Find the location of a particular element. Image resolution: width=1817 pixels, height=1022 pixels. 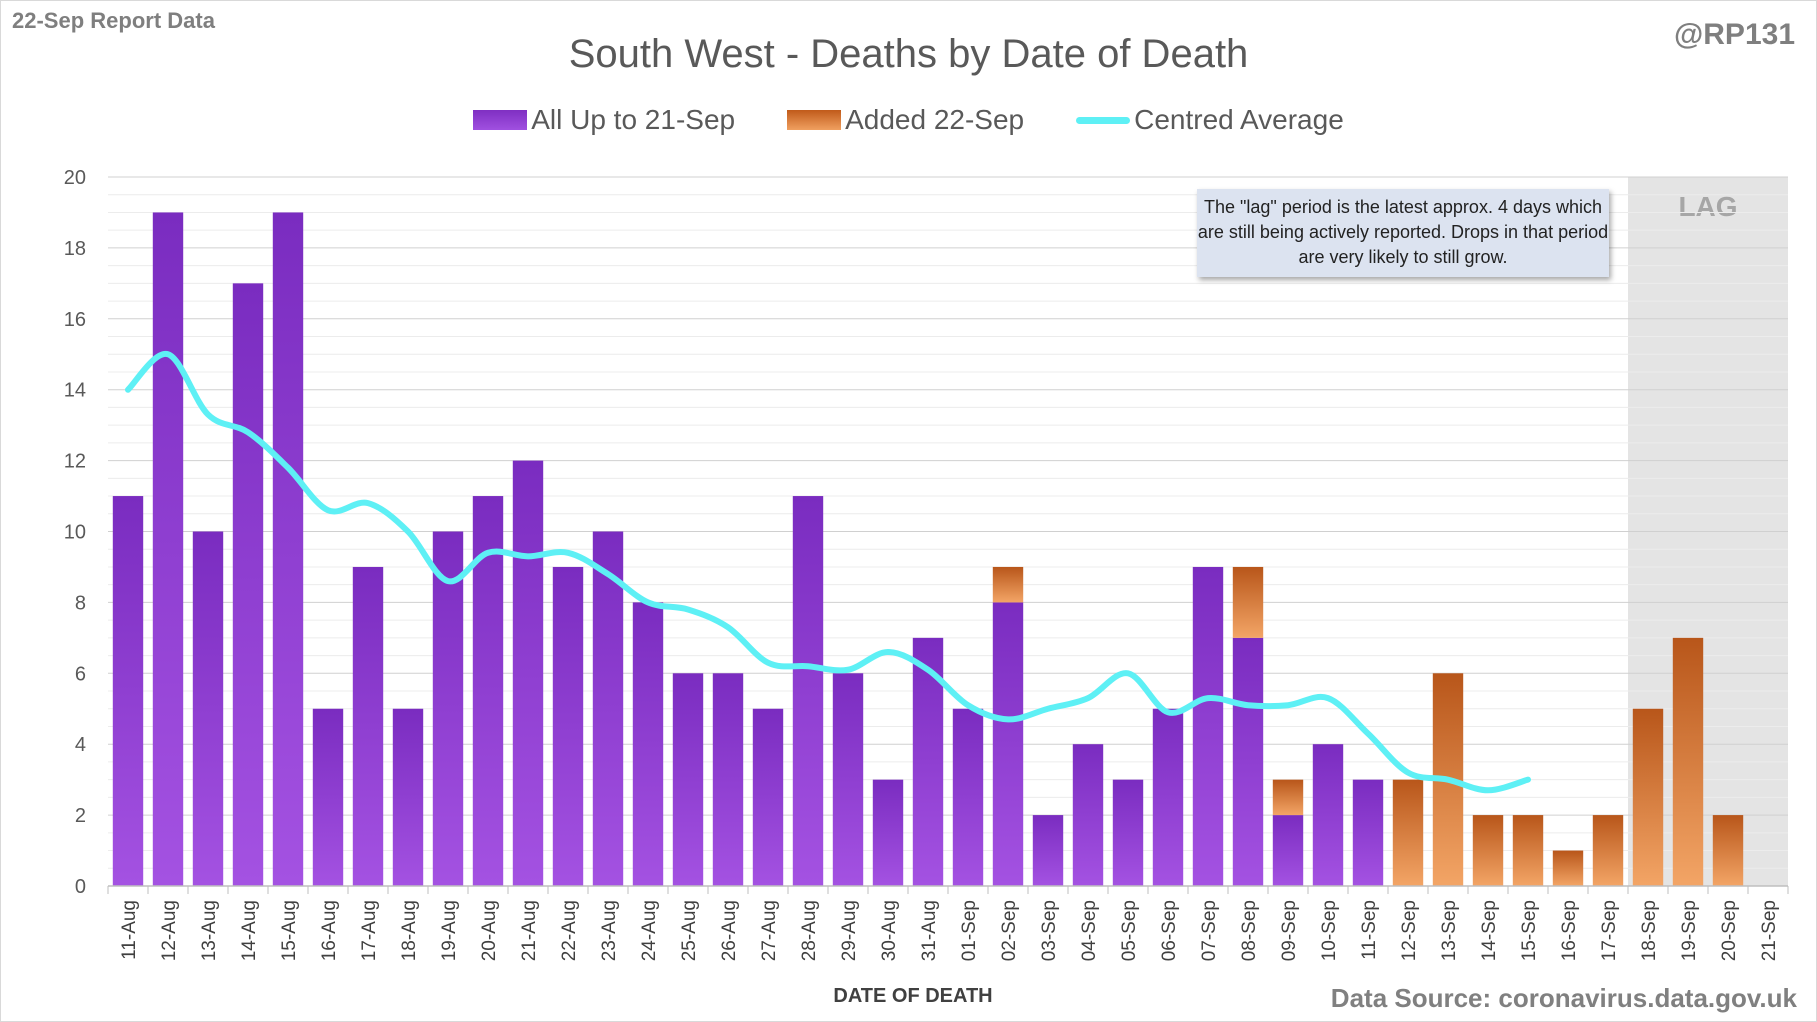

x-tick-label: 15-Sep is located at coordinates (1529, 930).